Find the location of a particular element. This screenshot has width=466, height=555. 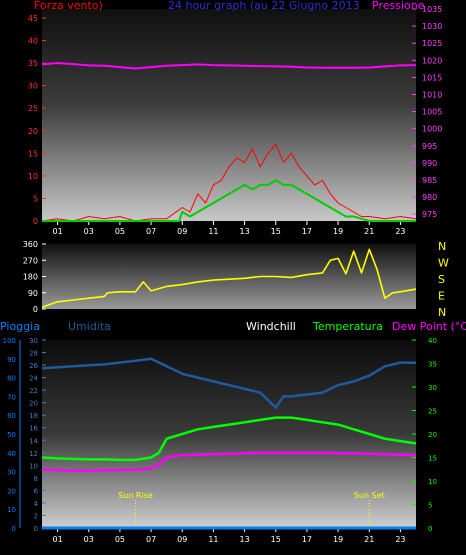

umidita-y-tick-label: 28 is located at coordinates (33, 354).